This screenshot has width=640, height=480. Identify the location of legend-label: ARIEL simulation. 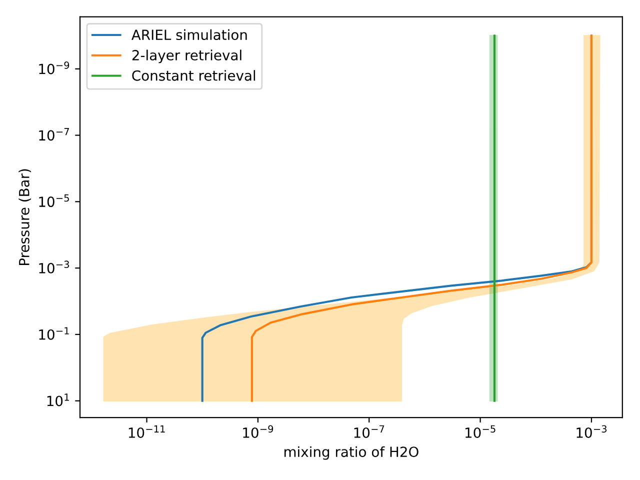
(189, 34).